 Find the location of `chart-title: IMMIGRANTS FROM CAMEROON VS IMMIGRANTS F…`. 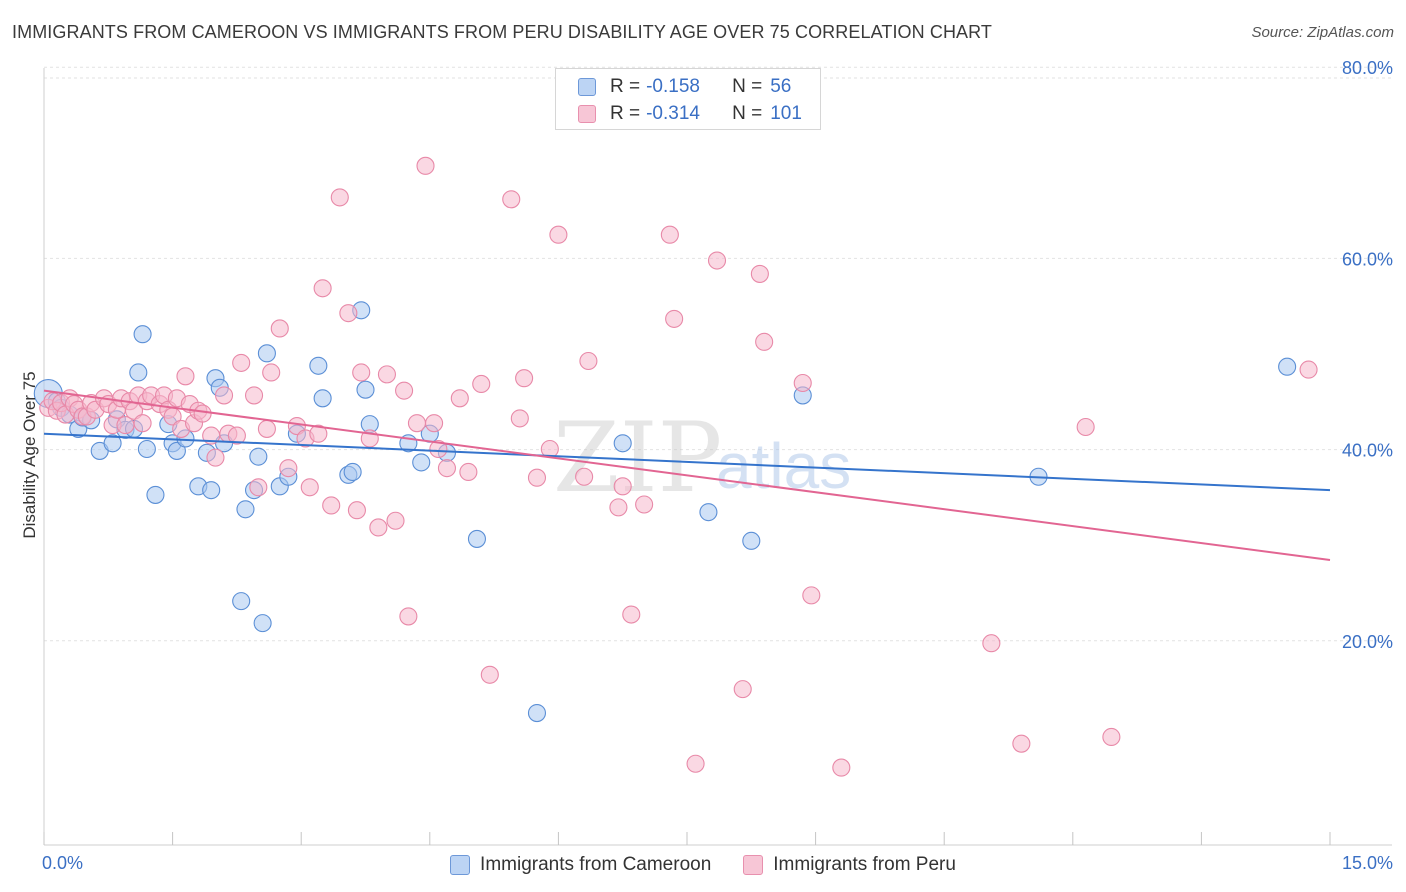

chart-title: IMMIGRANTS FROM CAMEROON VS IMMIGRANTS F… is located at coordinates (502, 32).